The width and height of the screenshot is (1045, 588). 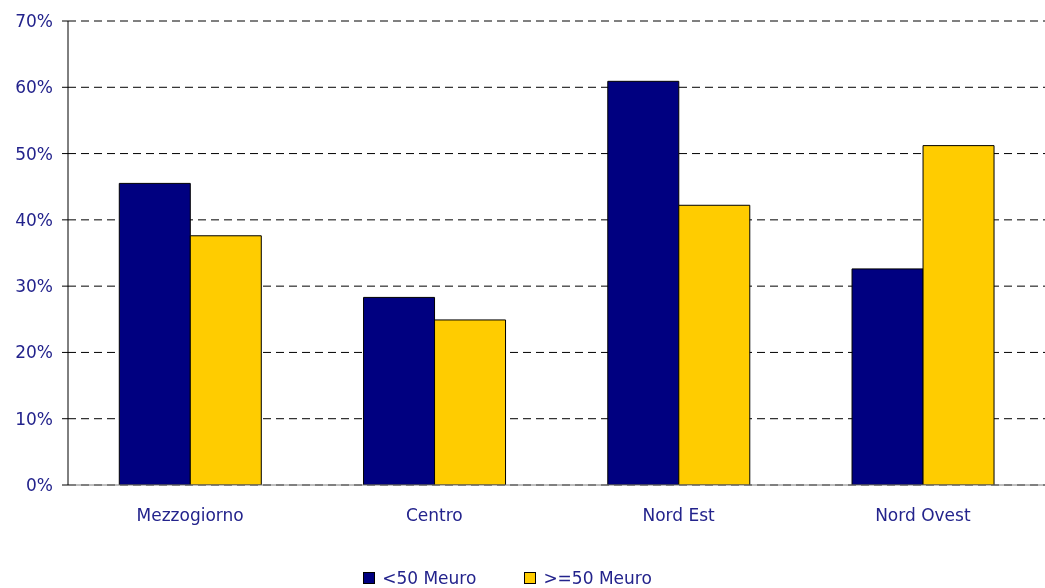 What do you see at coordinates (34, 286) in the screenshot?
I see `y-tick-label: 30%` at bounding box center [34, 286].